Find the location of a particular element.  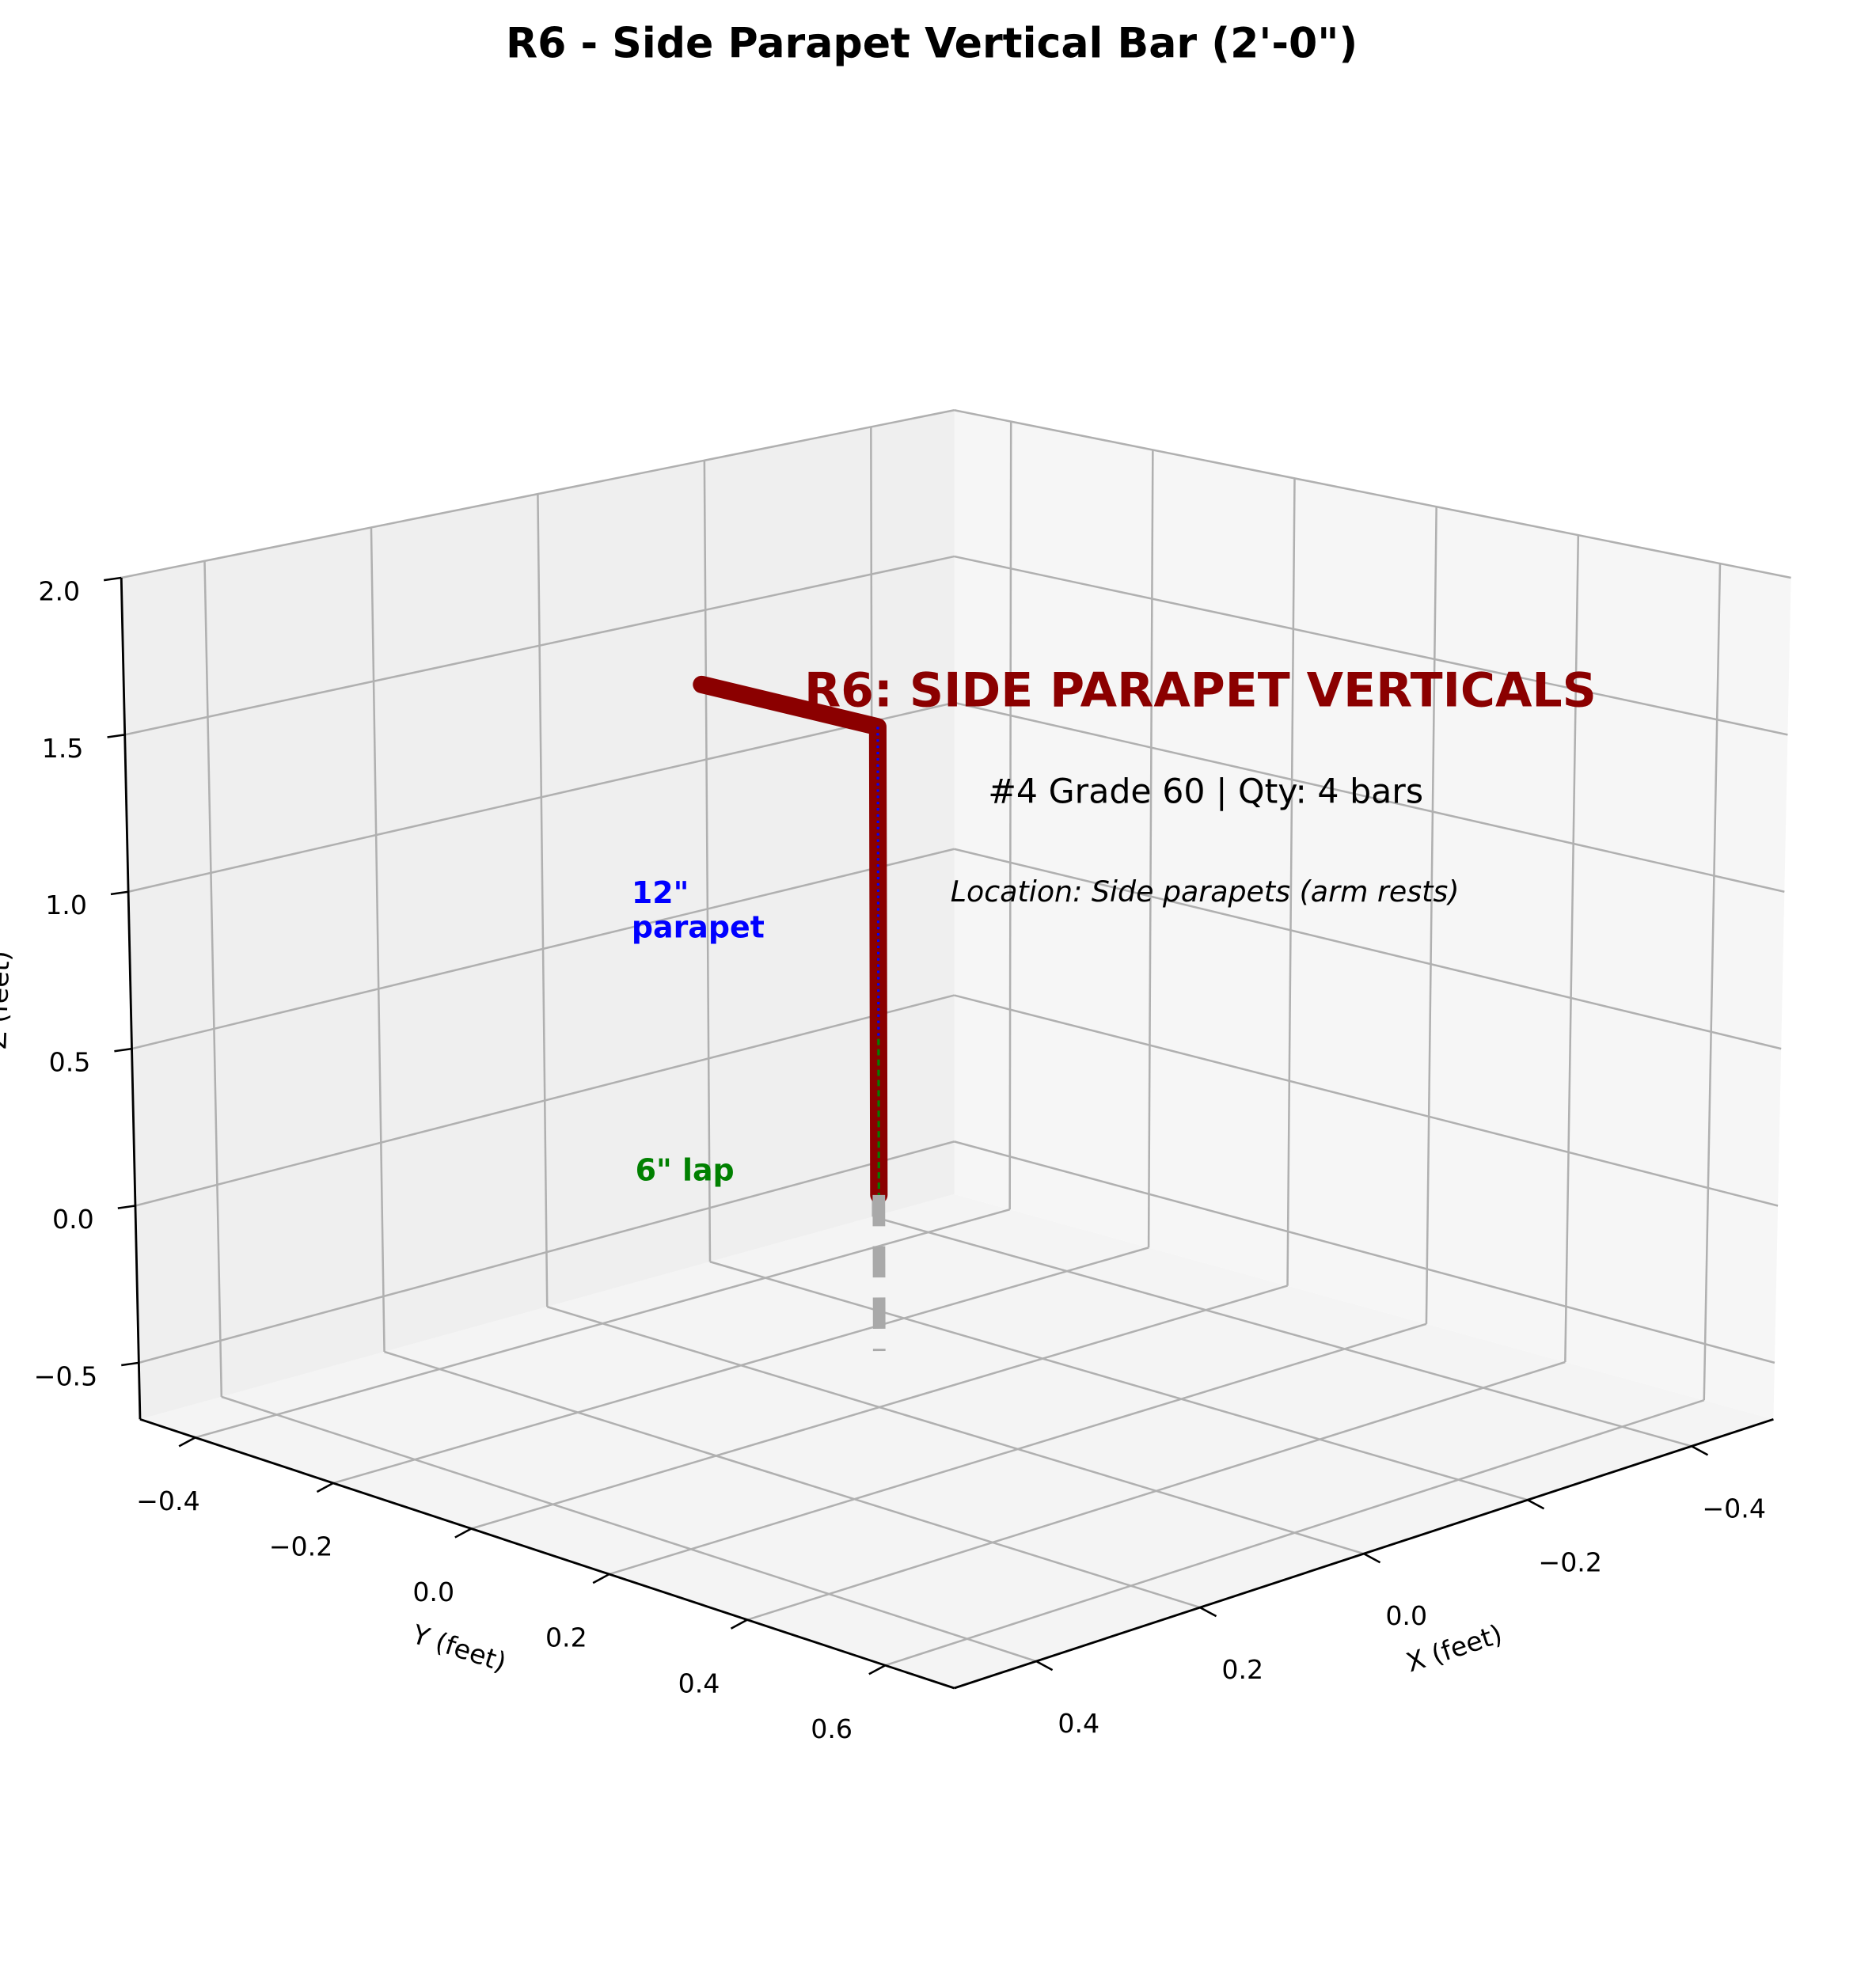

x-tick-label: −0.2 is located at coordinates (1570, 1561).